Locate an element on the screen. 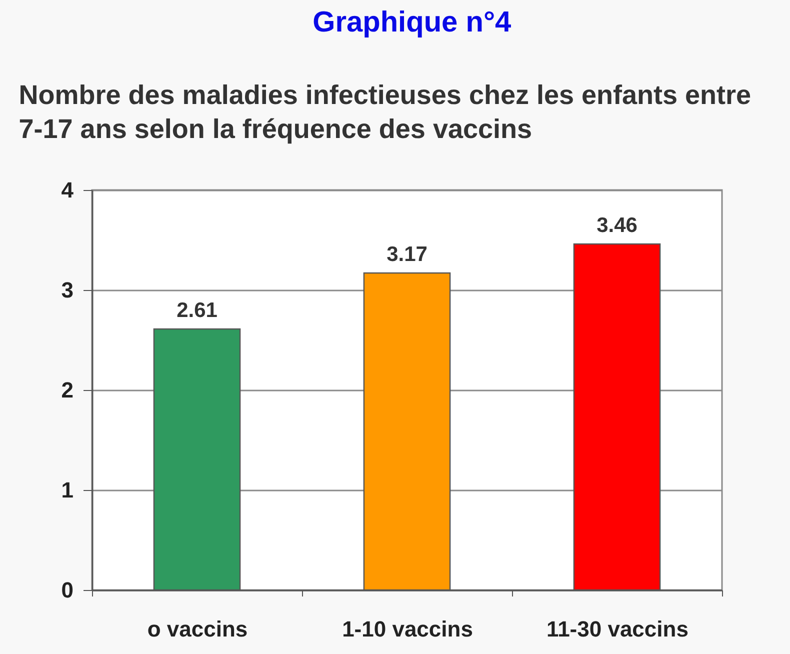 This screenshot has height=654, width=790. data-label: 2.61 is located at coordinates (197, 310).